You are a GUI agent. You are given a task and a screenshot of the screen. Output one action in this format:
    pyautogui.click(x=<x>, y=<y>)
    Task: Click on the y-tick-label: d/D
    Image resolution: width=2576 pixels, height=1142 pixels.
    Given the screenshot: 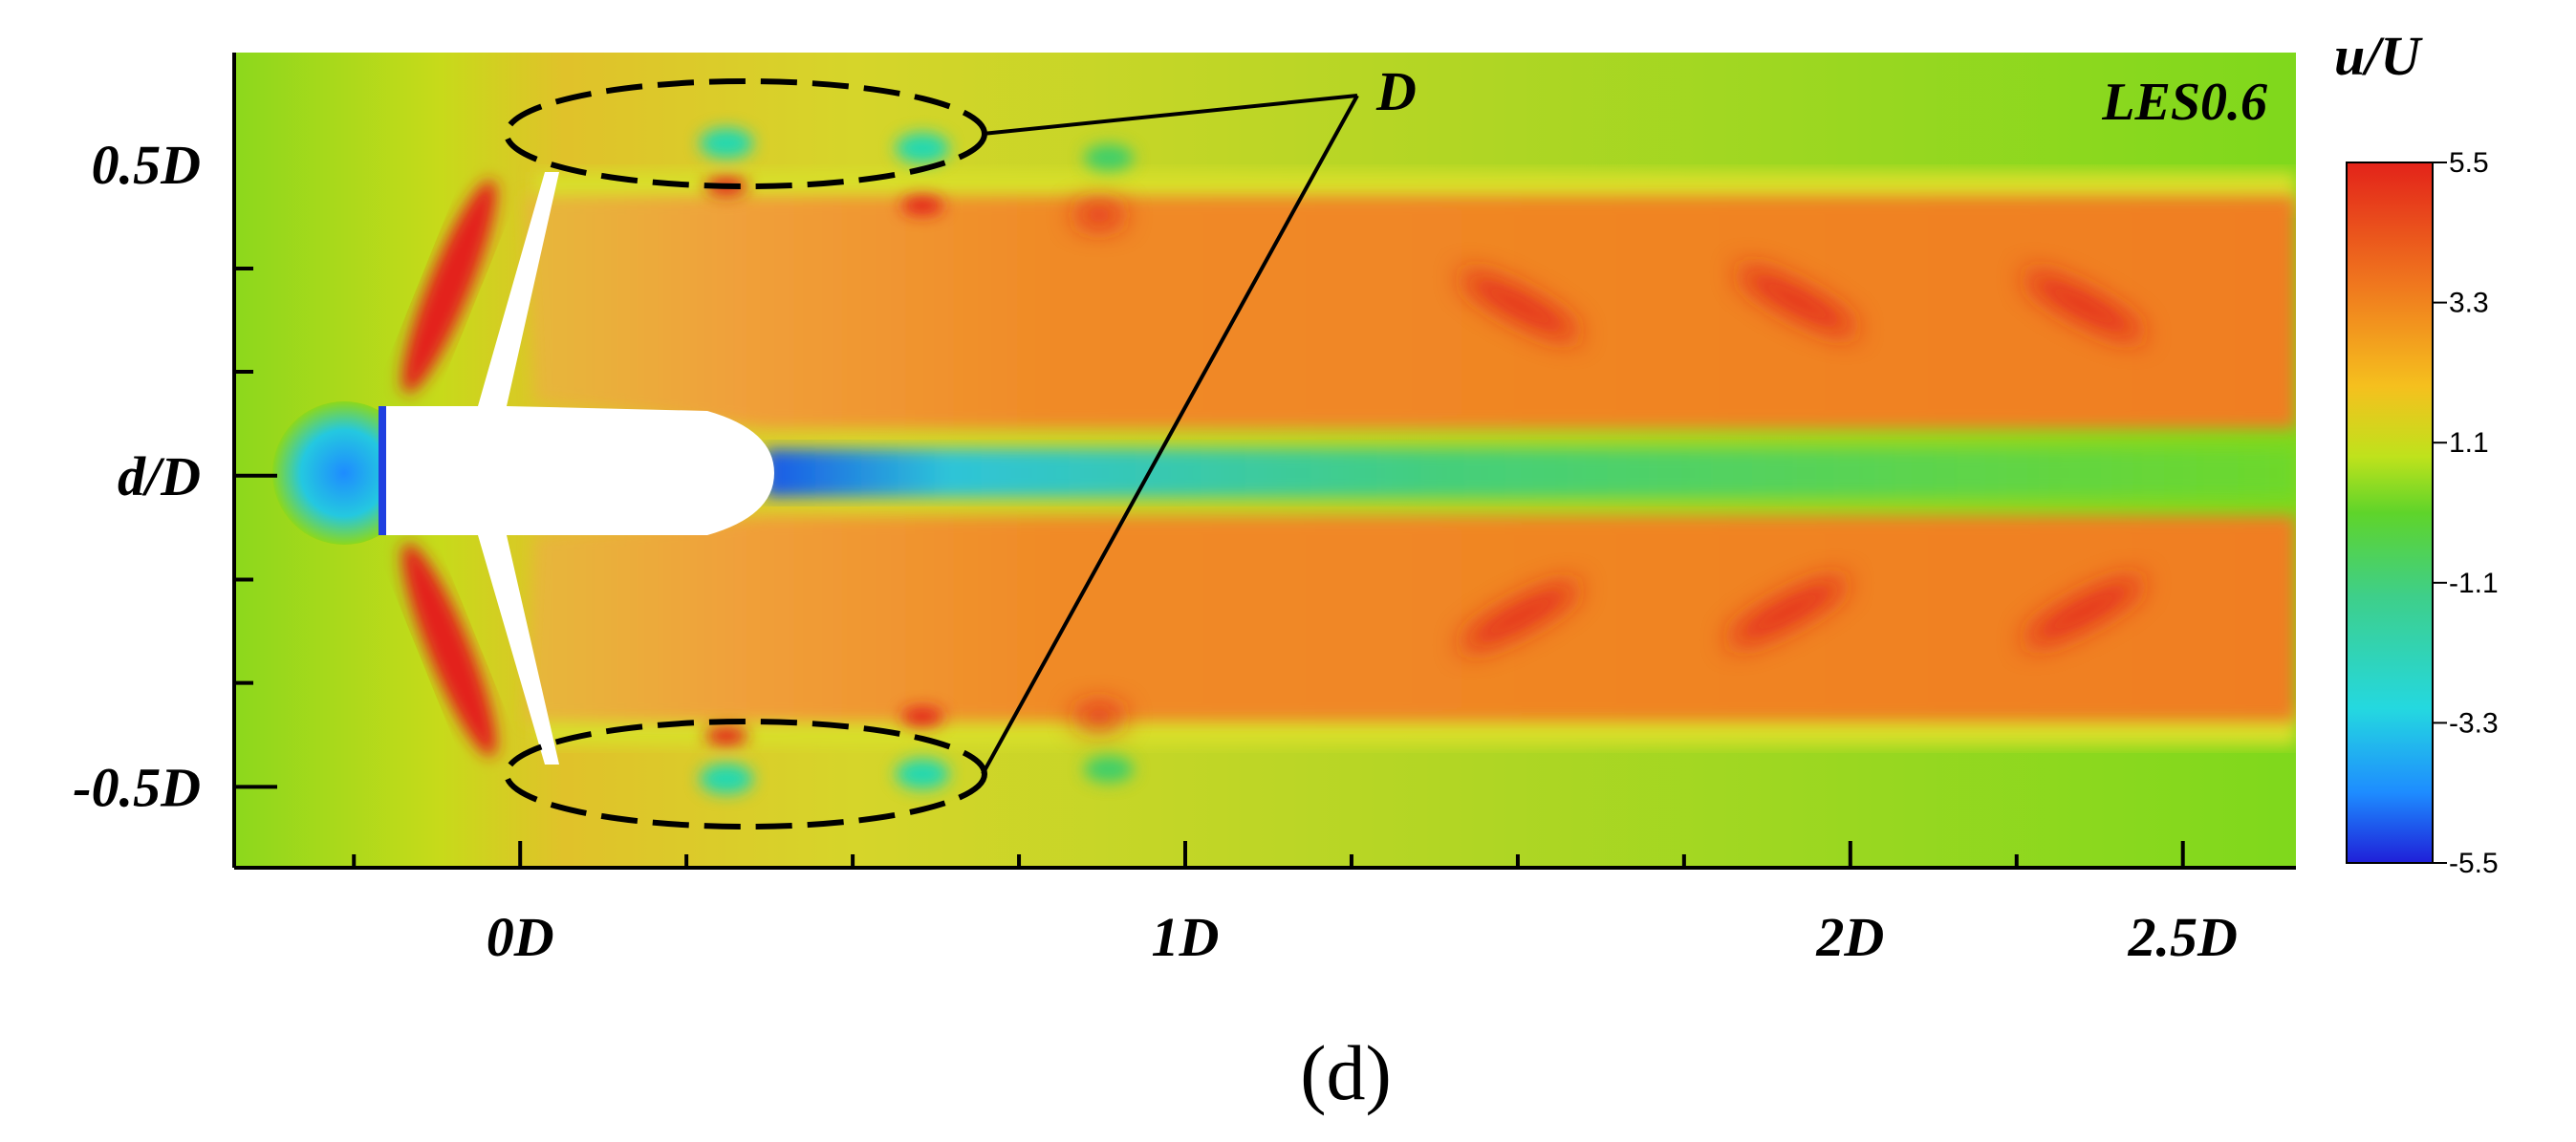 What is the action you would take?
    pyautogui.click(x=159, y=476)
    